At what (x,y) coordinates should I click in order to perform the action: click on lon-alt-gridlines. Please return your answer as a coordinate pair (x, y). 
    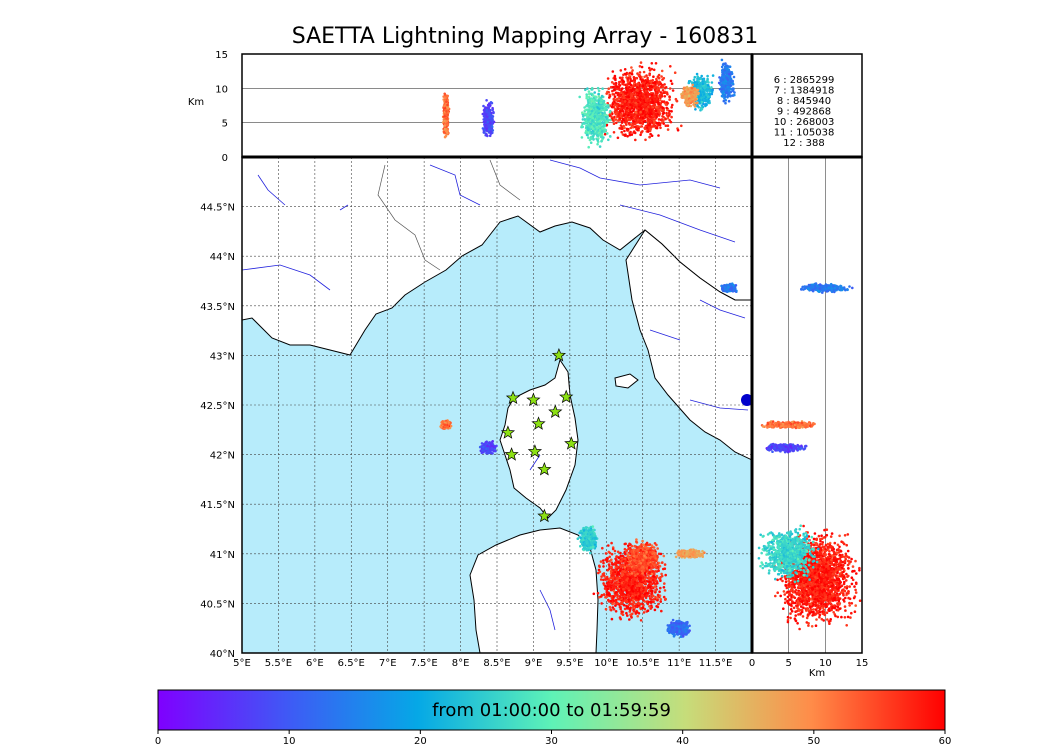
    Looking at the image, I should click on (497, 105).